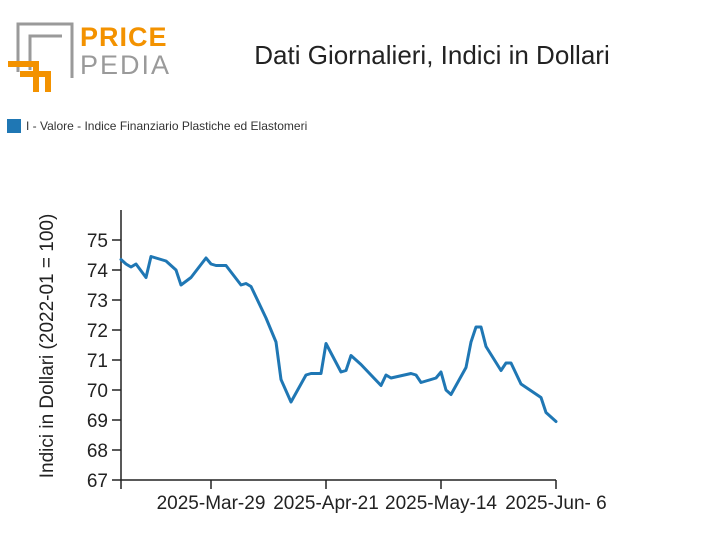 The width and height of the screenshot is (712, 555). I want to click on pricepedia-logo: PRICE PEDIA, so click(90, 58).